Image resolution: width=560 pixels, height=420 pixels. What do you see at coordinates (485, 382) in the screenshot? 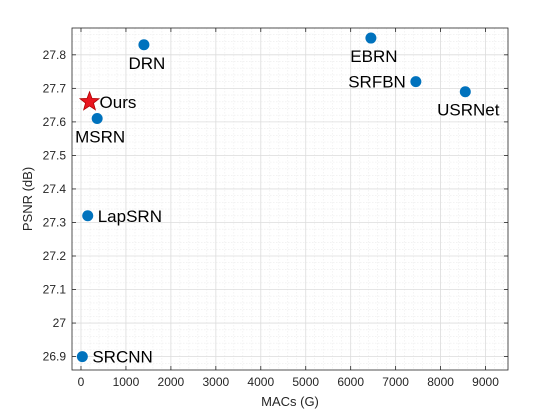
I see `x-tick-label: 9000` at bounding box center [485, 382].